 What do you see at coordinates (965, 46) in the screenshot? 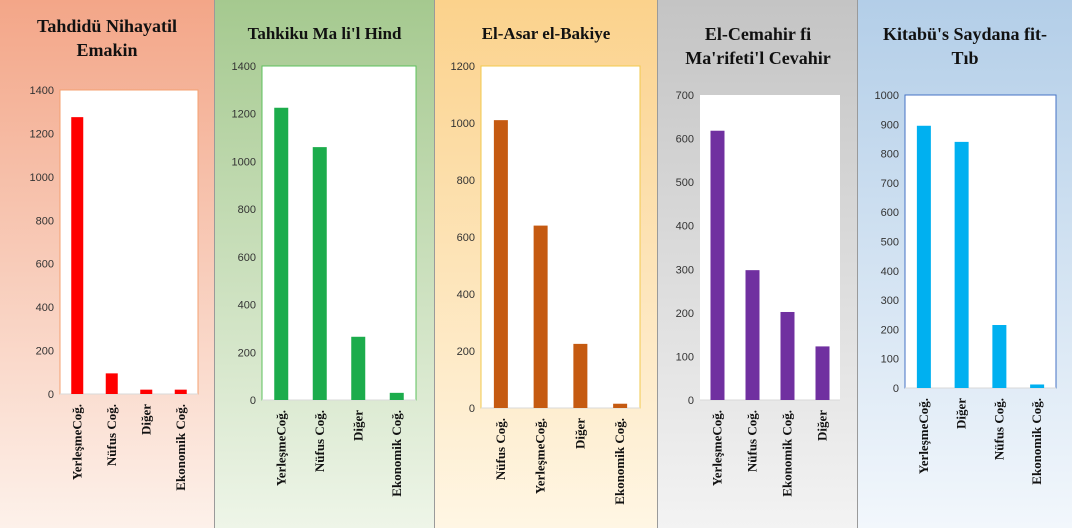
I see `chart-title: Kitabü's Saydana fit-Tıb` at bounding box center [965, 46].